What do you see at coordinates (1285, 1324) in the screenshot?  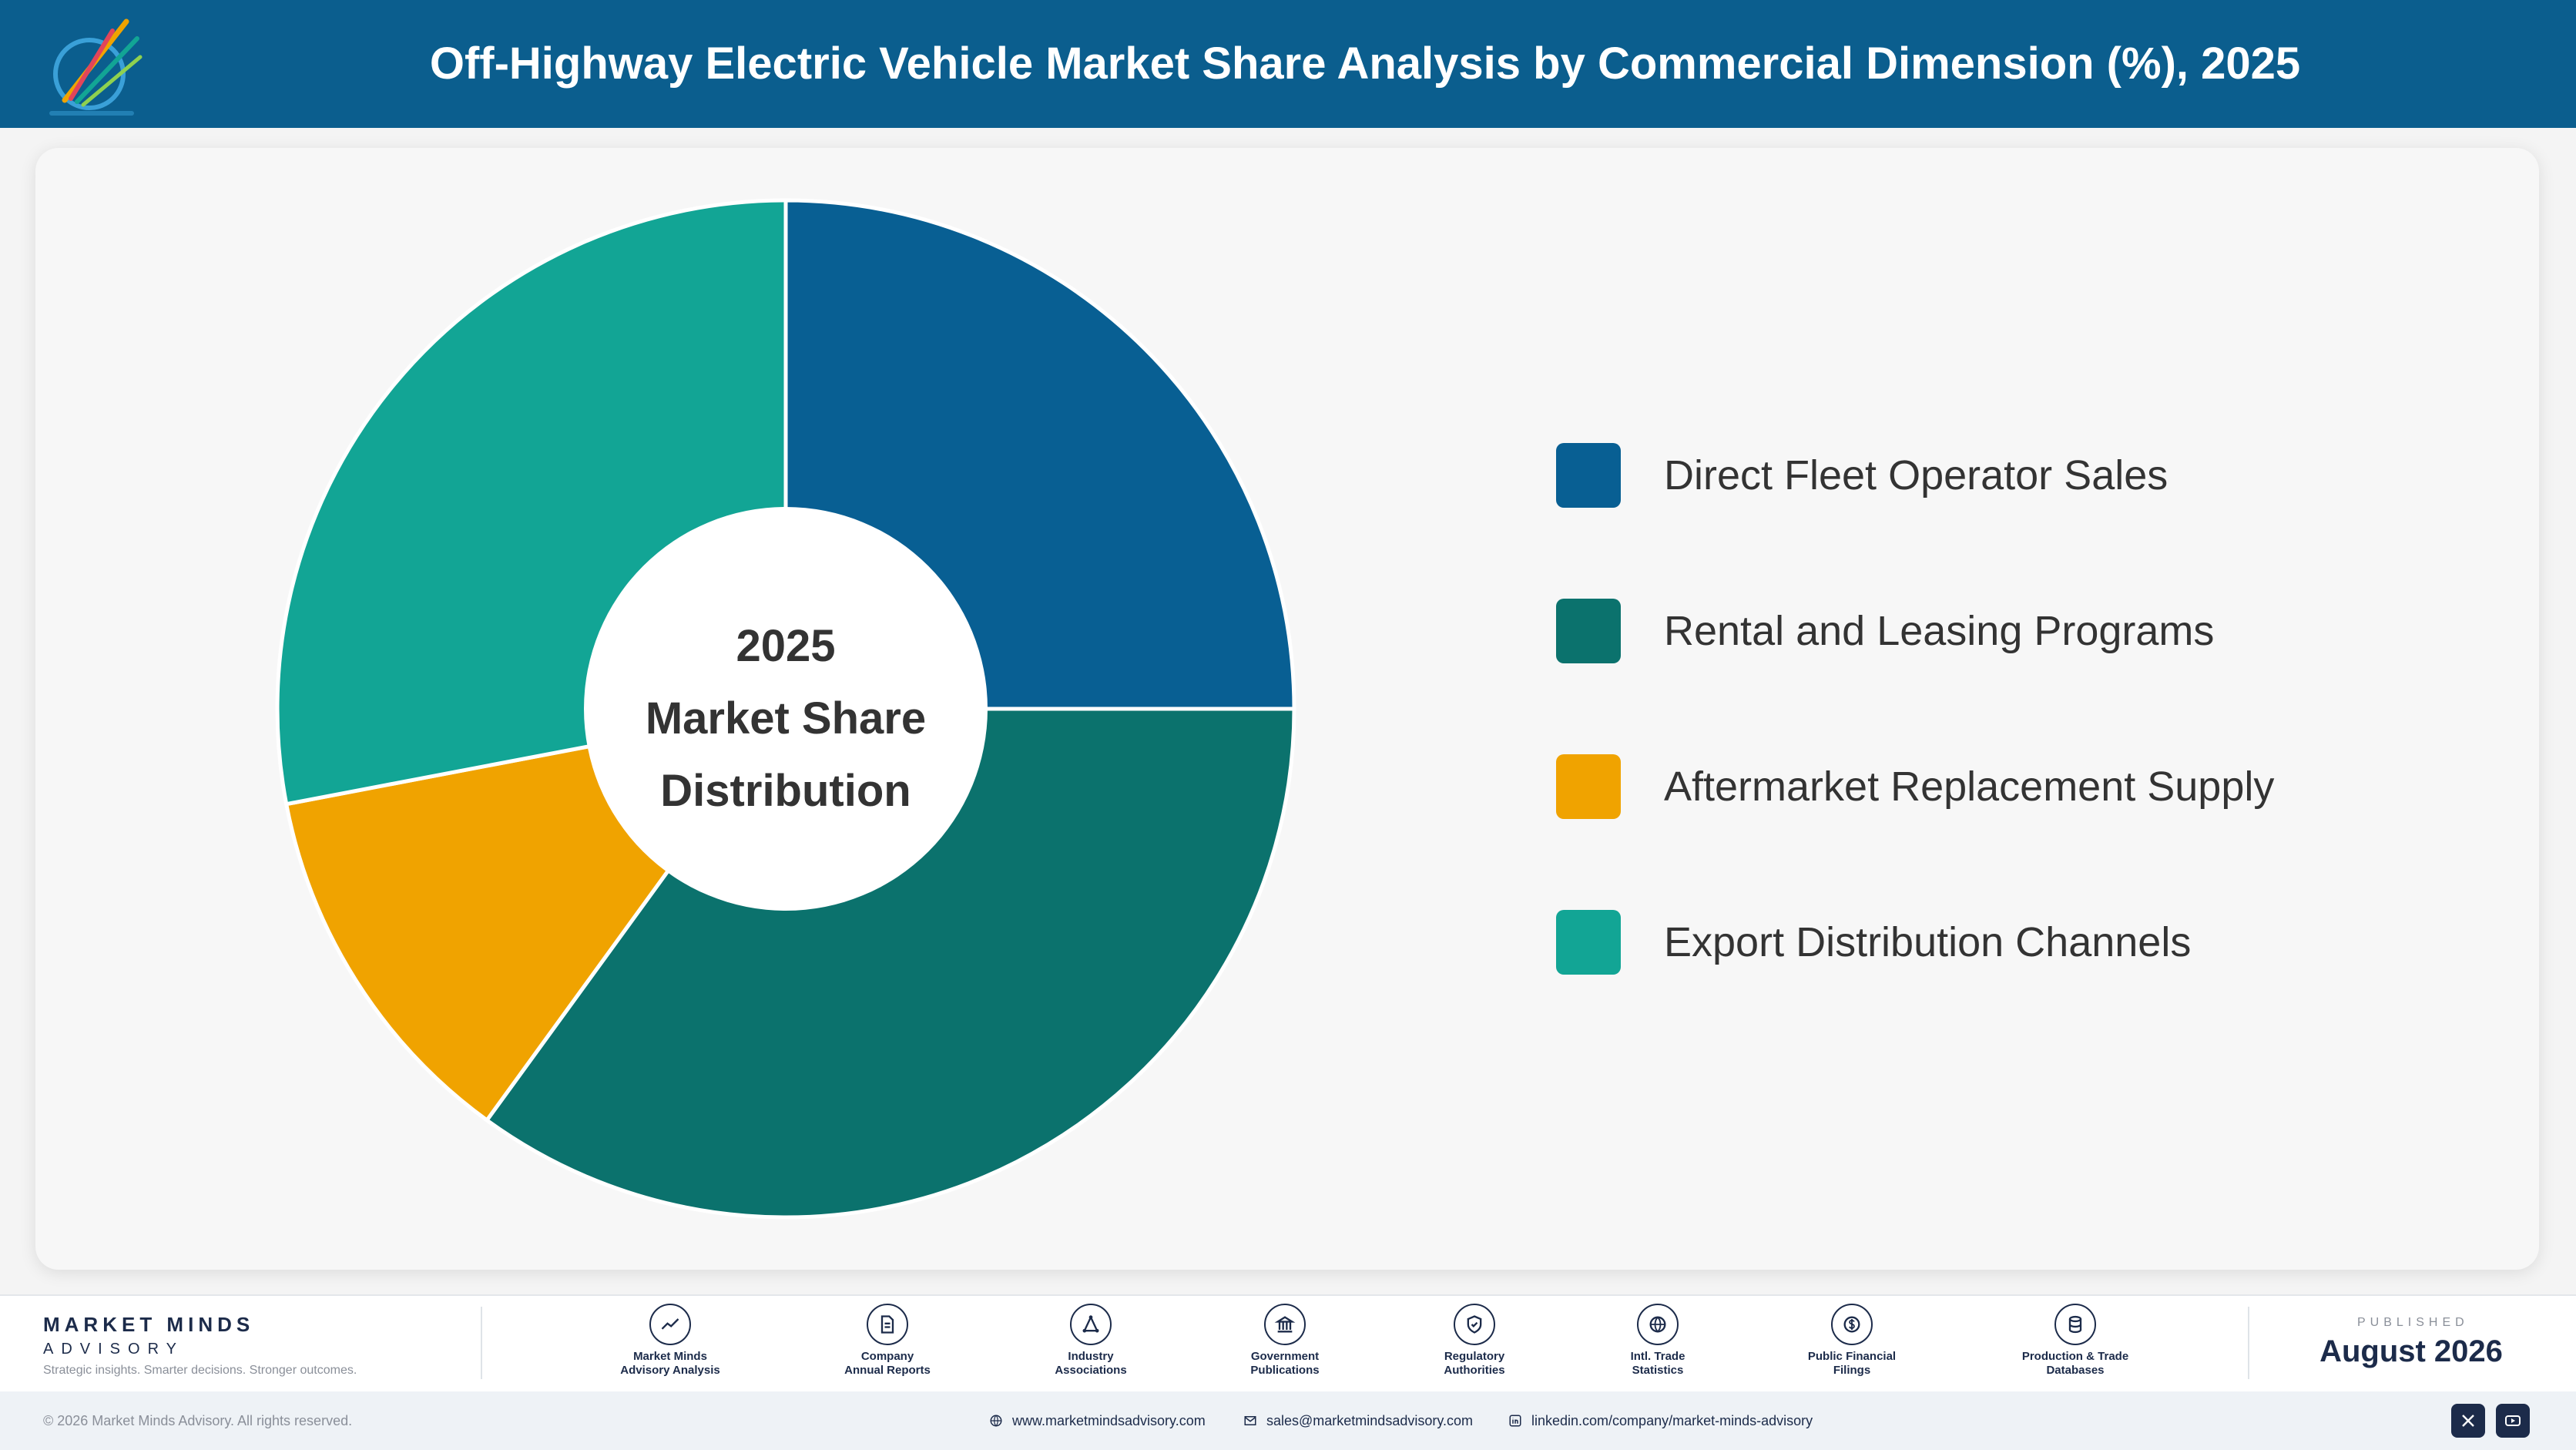 I see `government-building-icon` at bounding box center [1285, 1324].